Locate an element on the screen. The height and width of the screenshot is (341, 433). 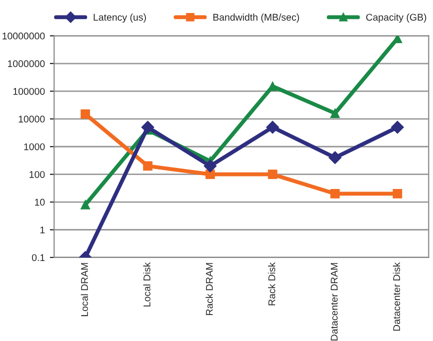
legend-label: Latency (us) is located at coordinates (120, 18).